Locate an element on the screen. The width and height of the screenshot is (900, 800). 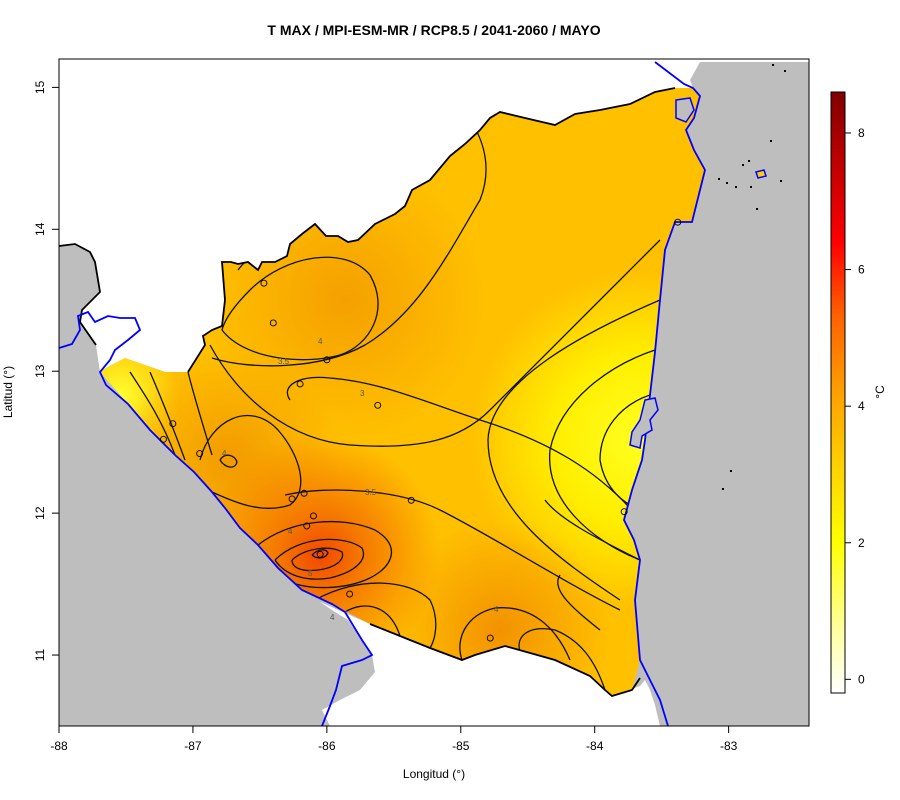
colorbar-gradient is located at coordinates (838, 392).